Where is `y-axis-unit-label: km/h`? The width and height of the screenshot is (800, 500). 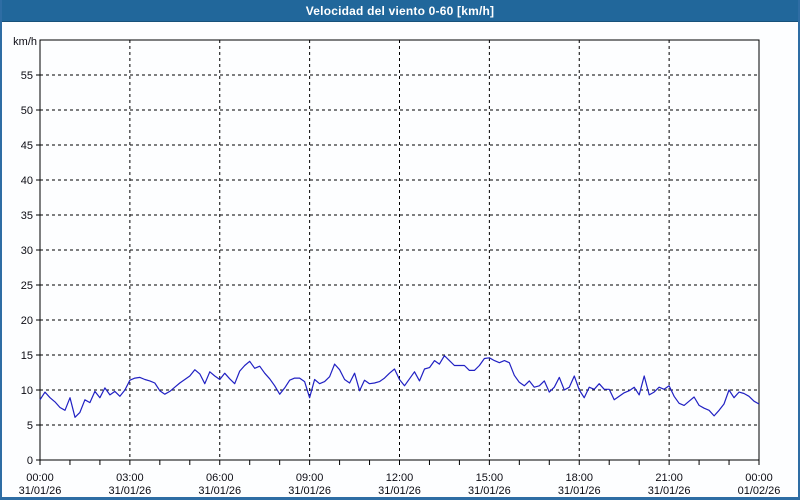
y-axis-unit-label: km/h is located at coordinates (25, 42).